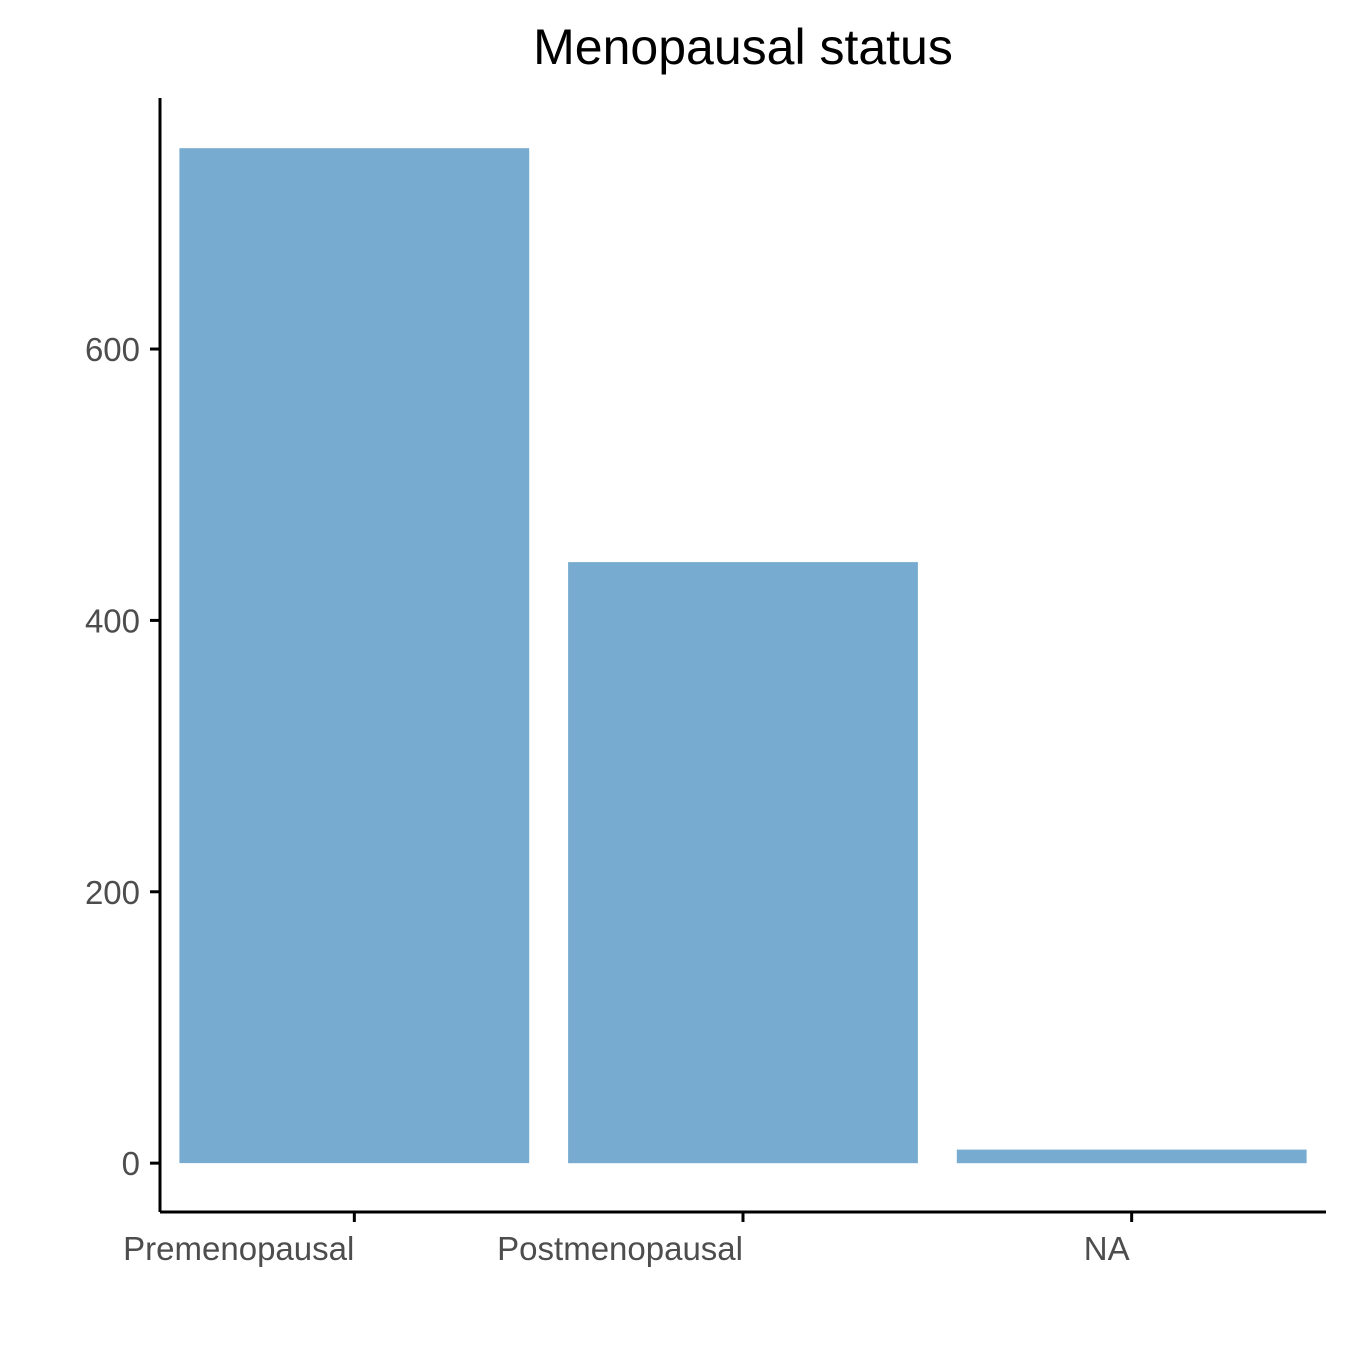  I want to click on x-tick-label: NA, so click(1107, 1248).